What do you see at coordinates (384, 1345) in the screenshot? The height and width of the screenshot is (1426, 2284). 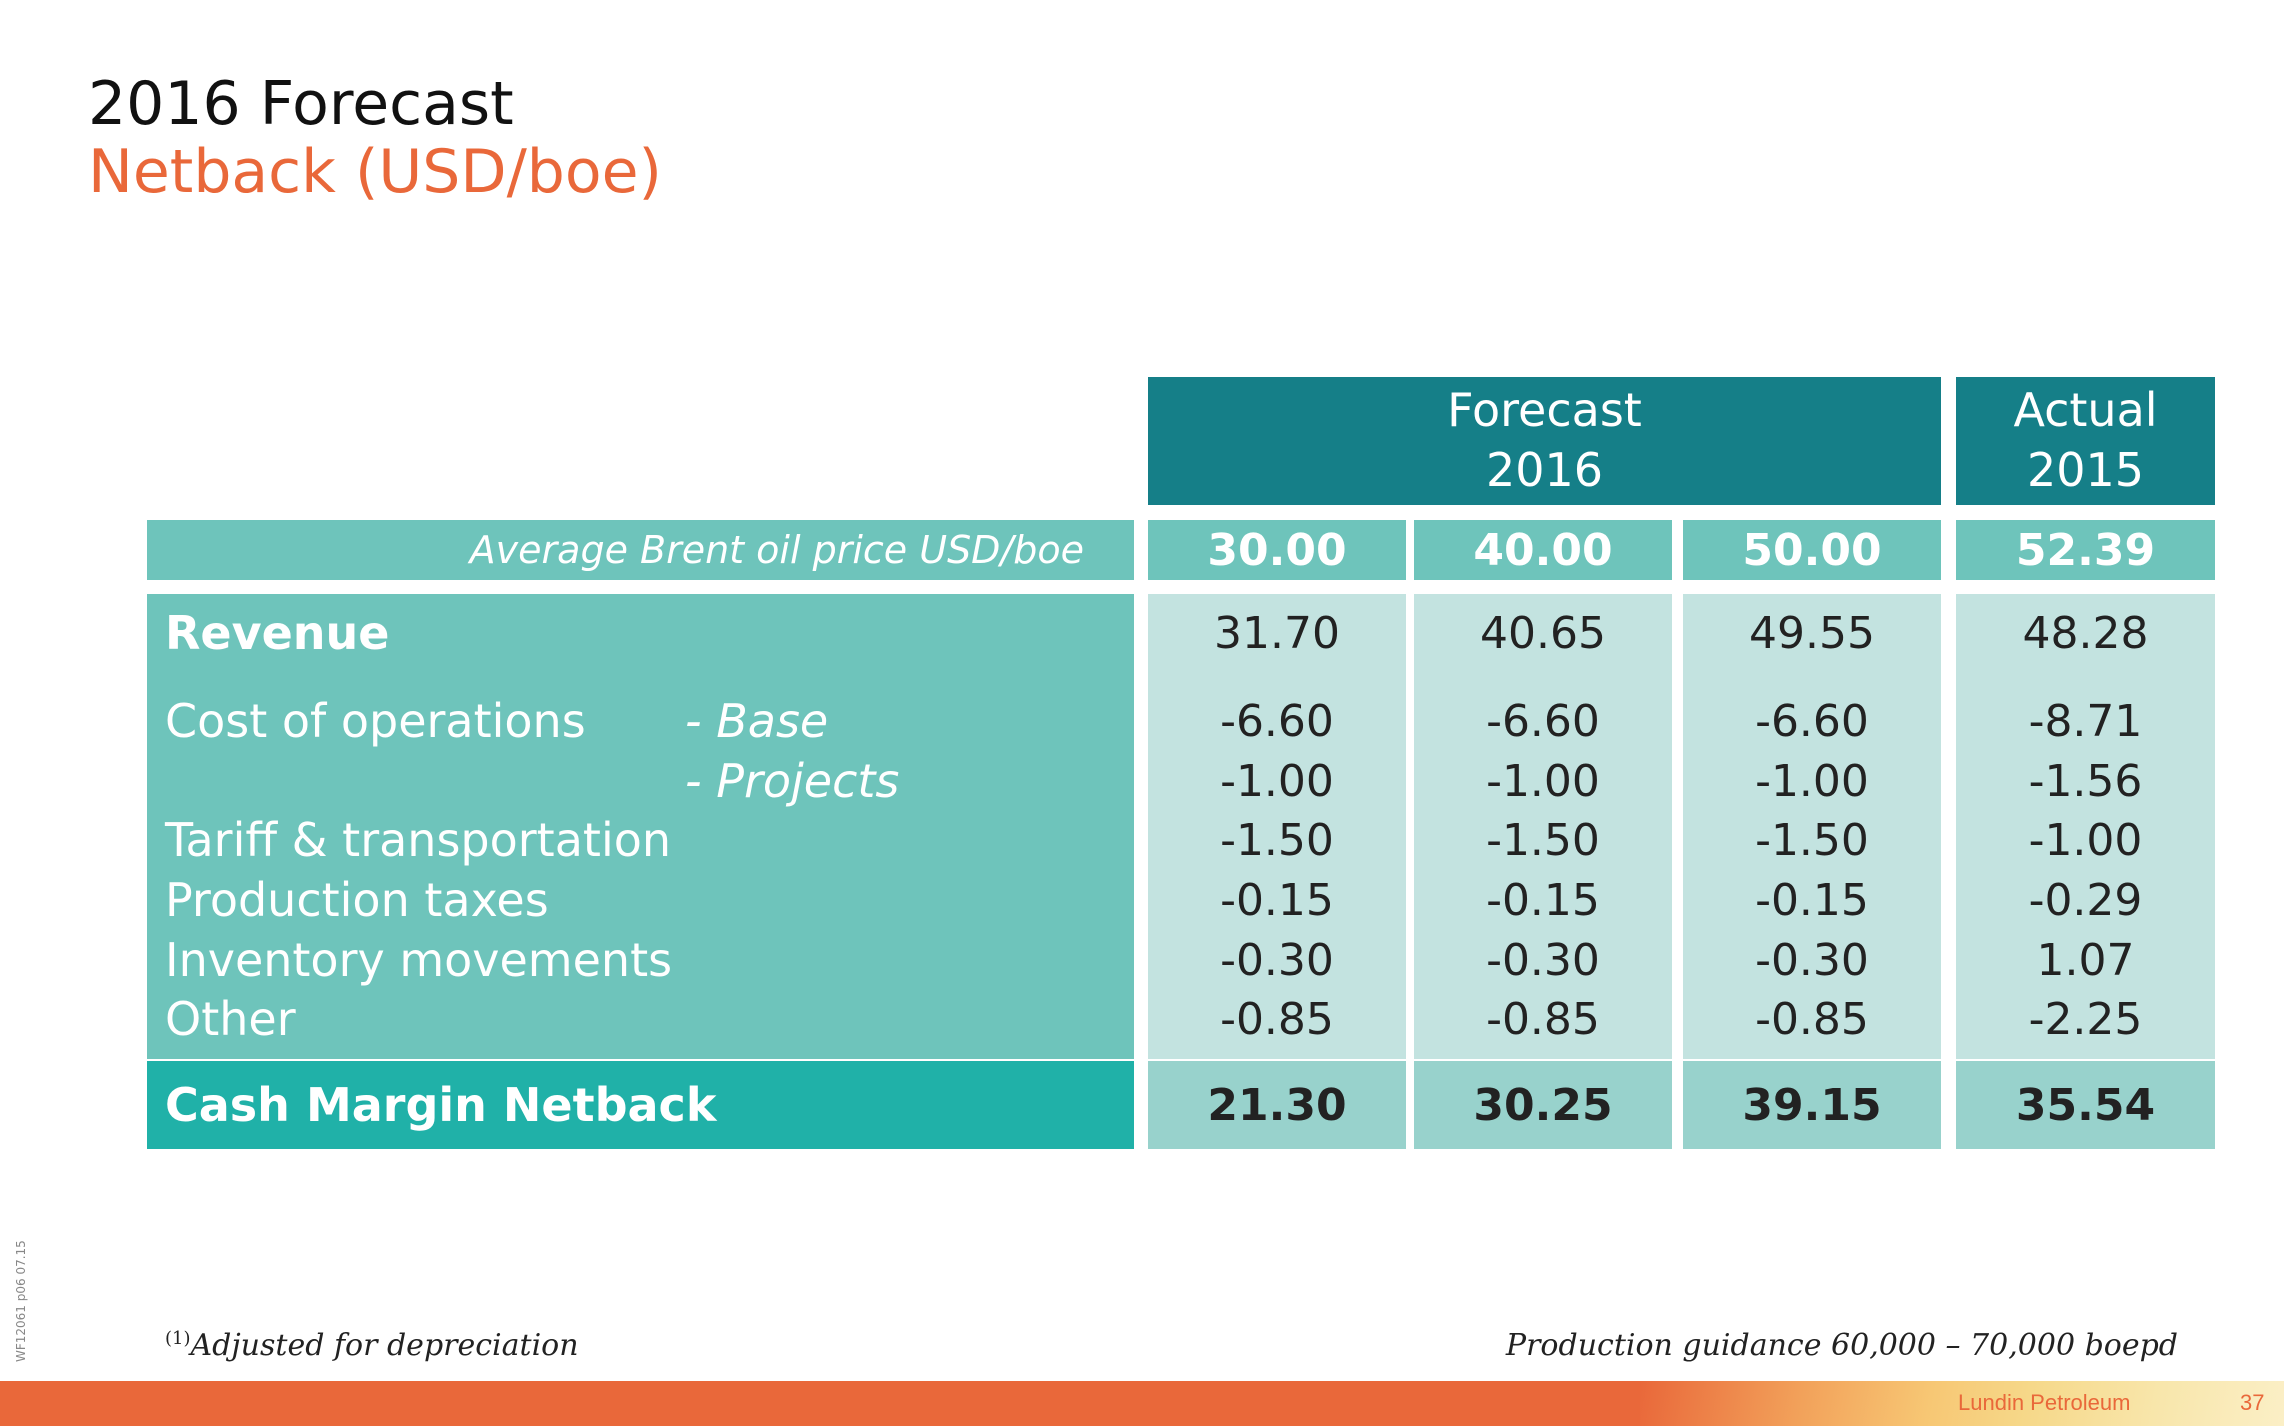 I see `footnote-text: Adjusted for depreciation` at bounding box center [384, 1345].